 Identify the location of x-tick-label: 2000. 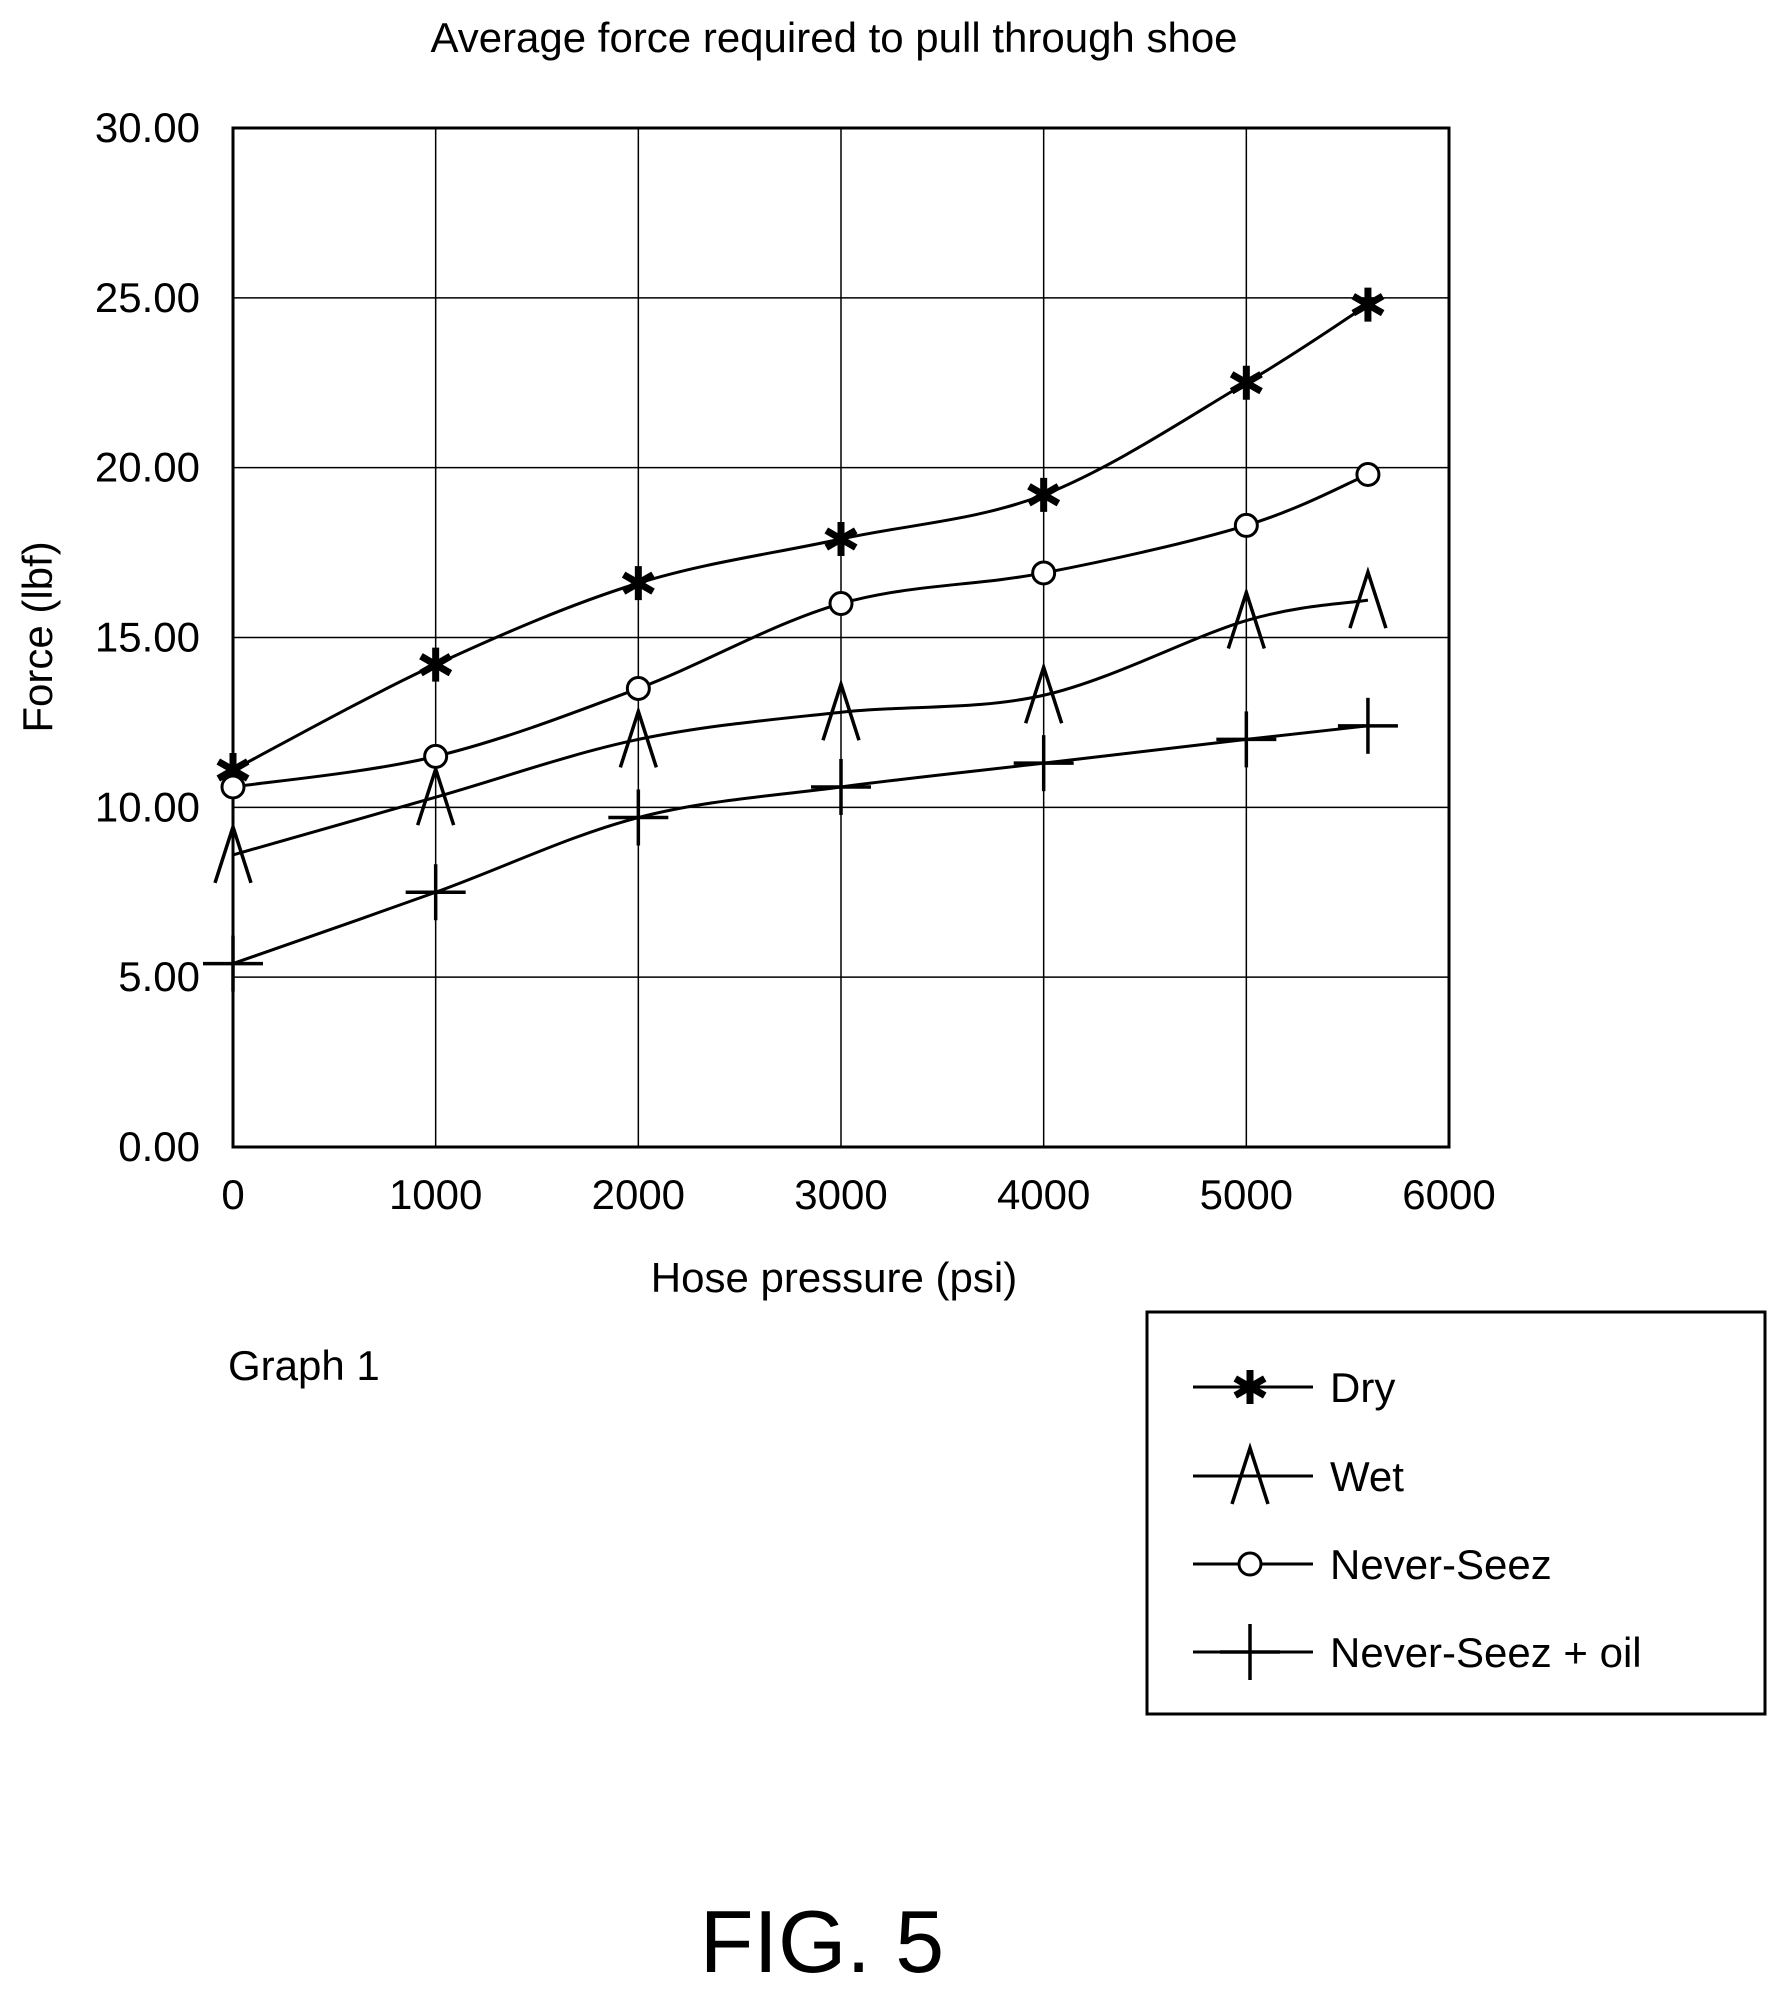
(638, 1194).